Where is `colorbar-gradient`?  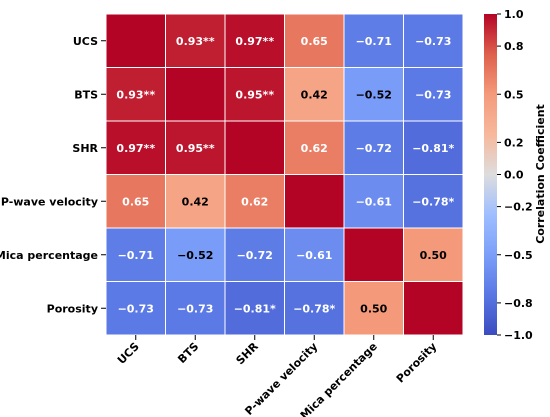
colorbar-gradient is located at coordinates (490, 174).